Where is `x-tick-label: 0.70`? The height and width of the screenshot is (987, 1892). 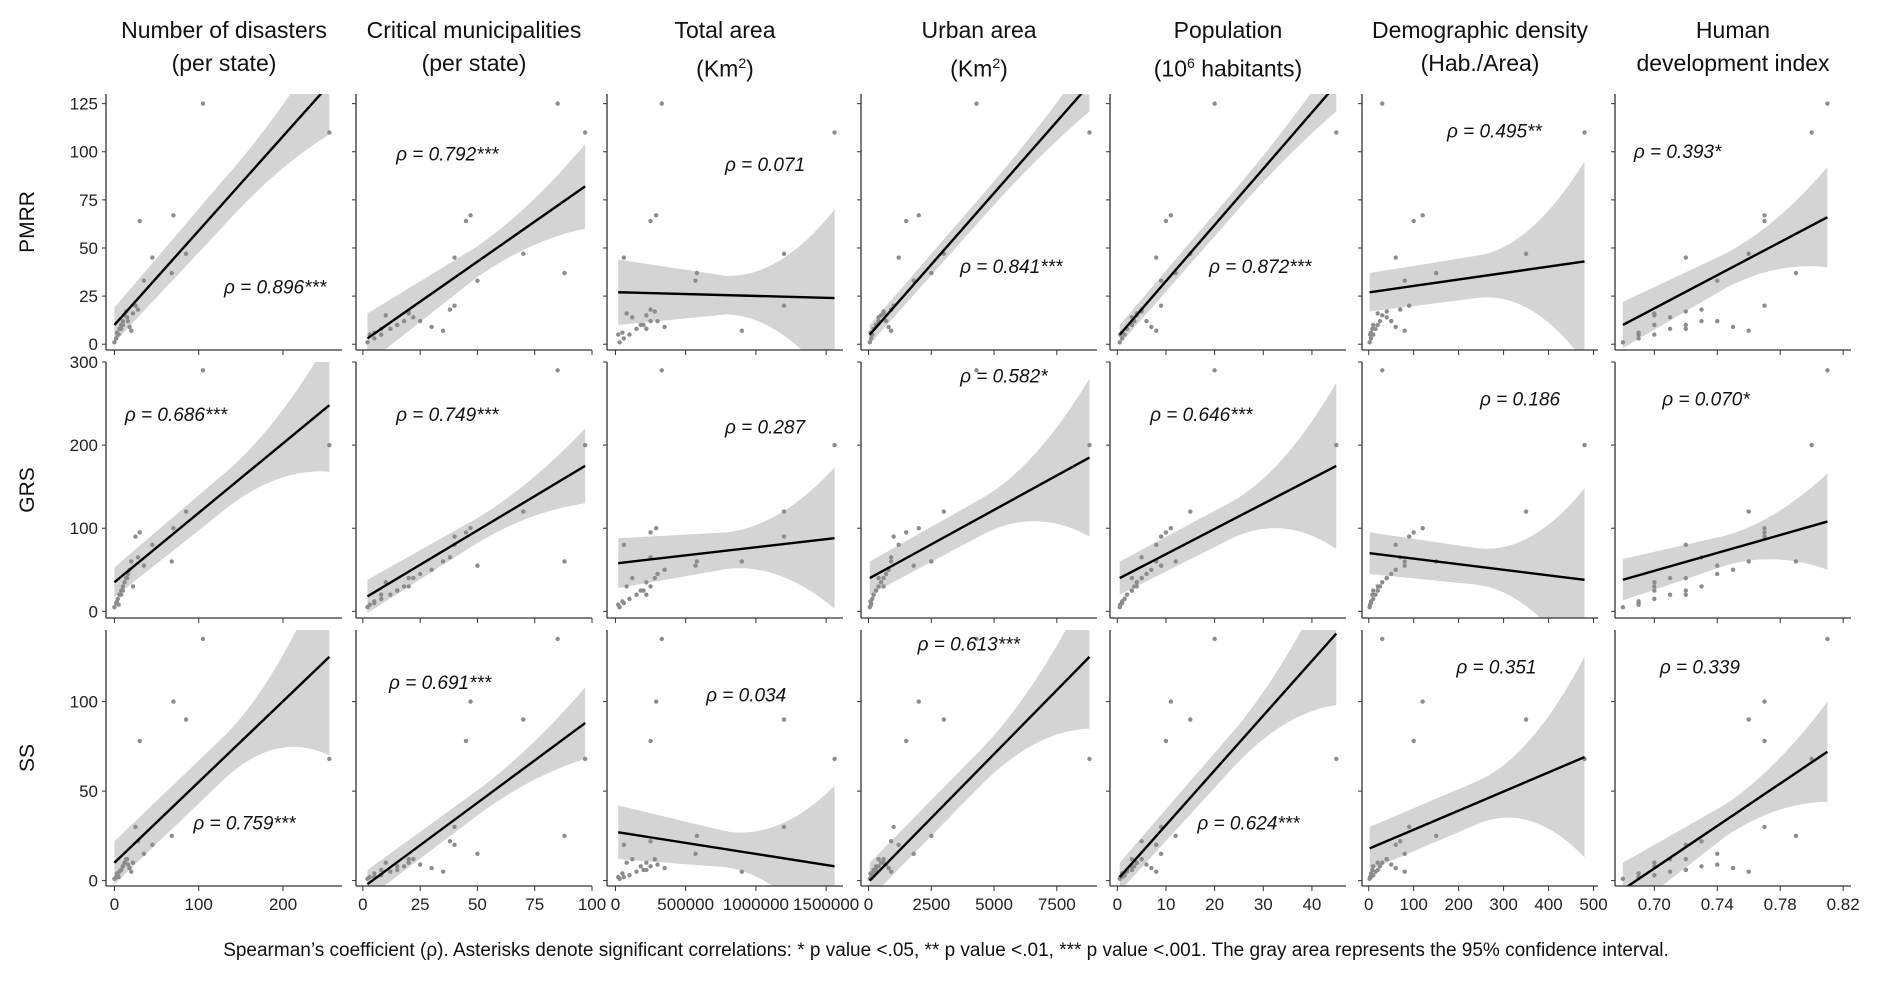
x-tick-label: 0.70 is located at coordinates (1654, 904).